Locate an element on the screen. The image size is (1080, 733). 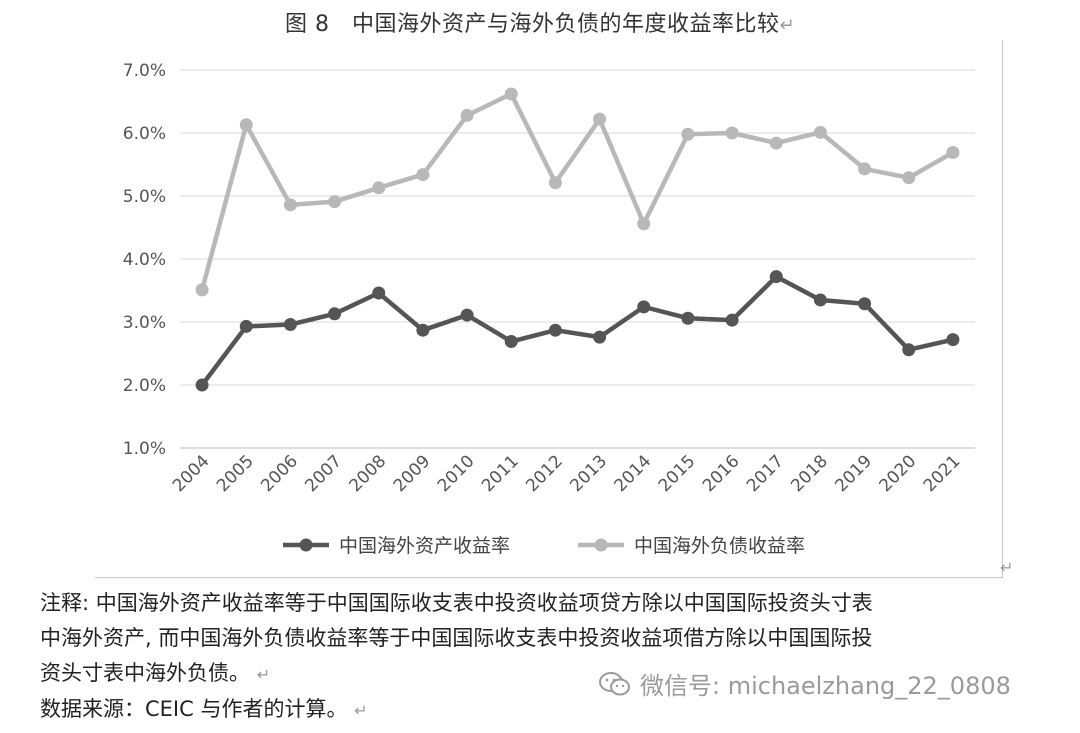
x-tick-label: 2018 is located at coordinates (809, 473).